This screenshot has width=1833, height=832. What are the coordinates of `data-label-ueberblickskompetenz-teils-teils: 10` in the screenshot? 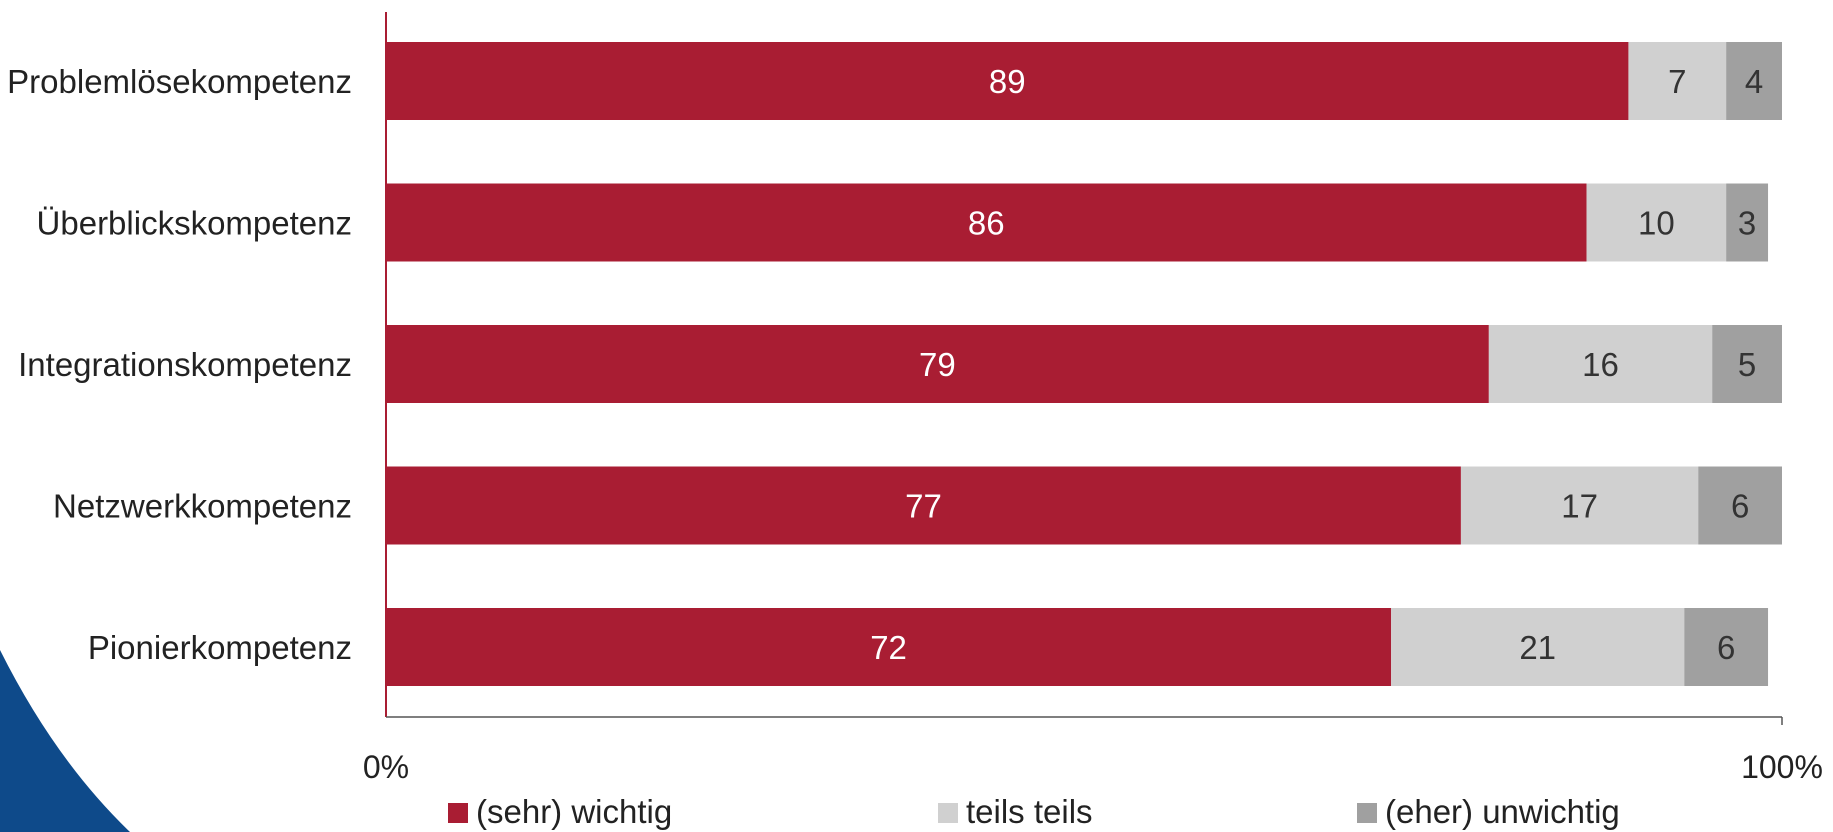 It's located at (1656, 223).